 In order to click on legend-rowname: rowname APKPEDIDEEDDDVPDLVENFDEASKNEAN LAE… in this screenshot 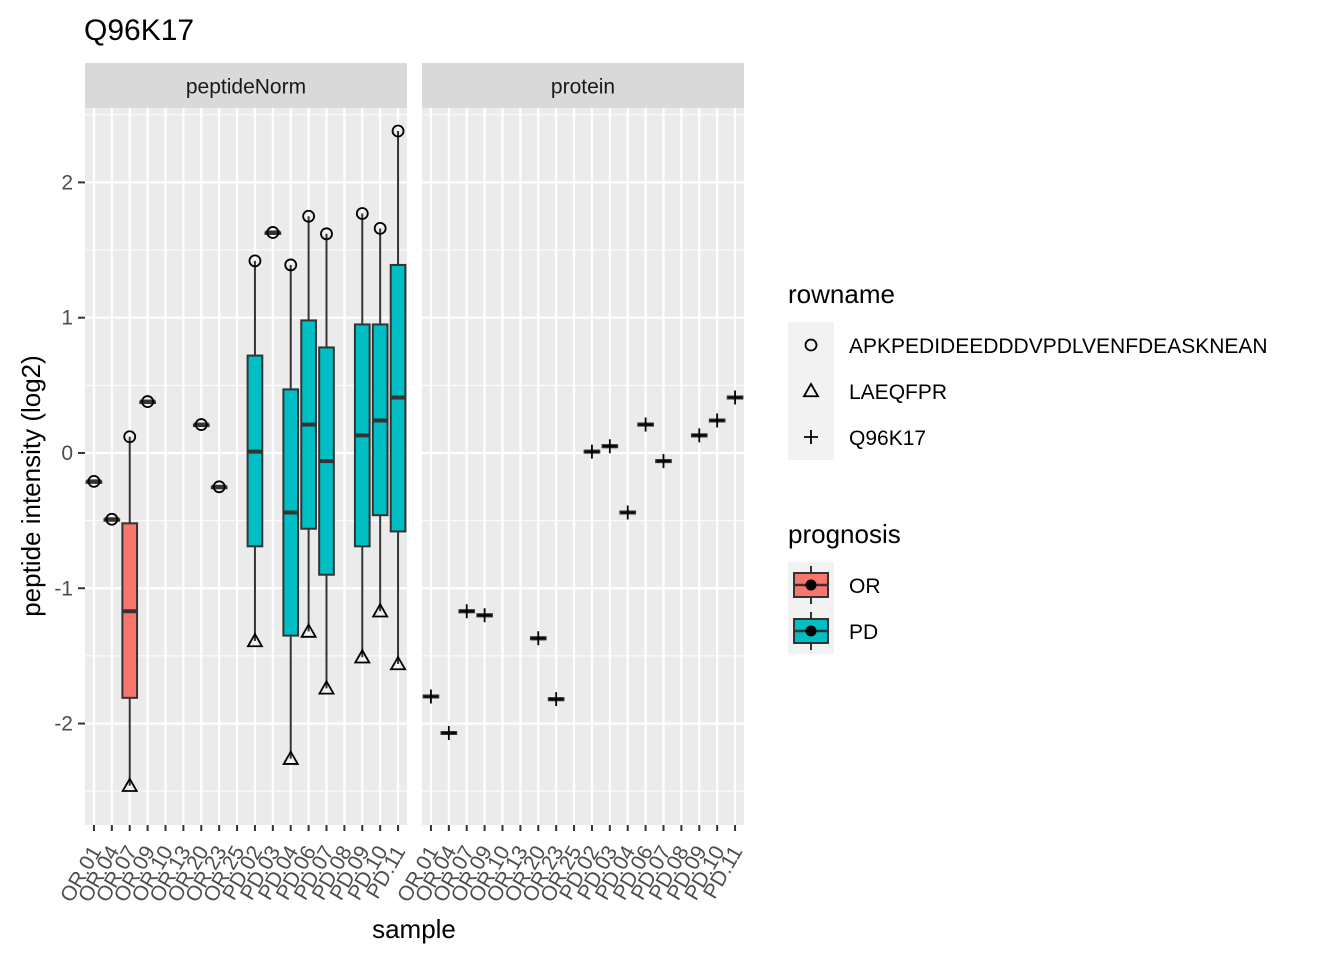, I will do `click(1028, 369)`.